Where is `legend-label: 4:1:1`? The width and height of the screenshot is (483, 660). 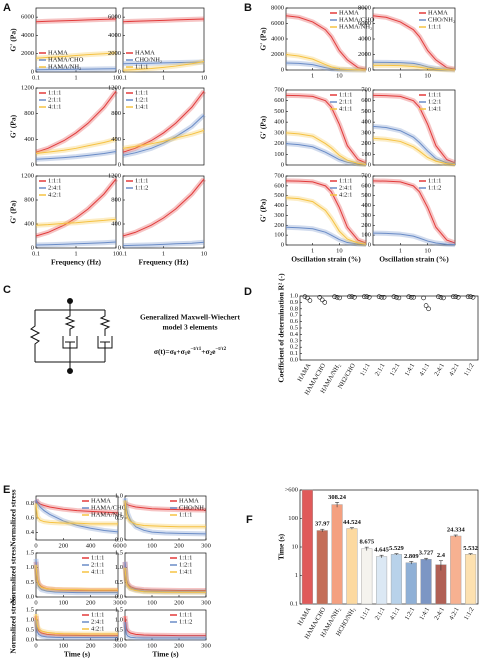
legend-label: 4:1:1 is located at coordinates (54, 106).